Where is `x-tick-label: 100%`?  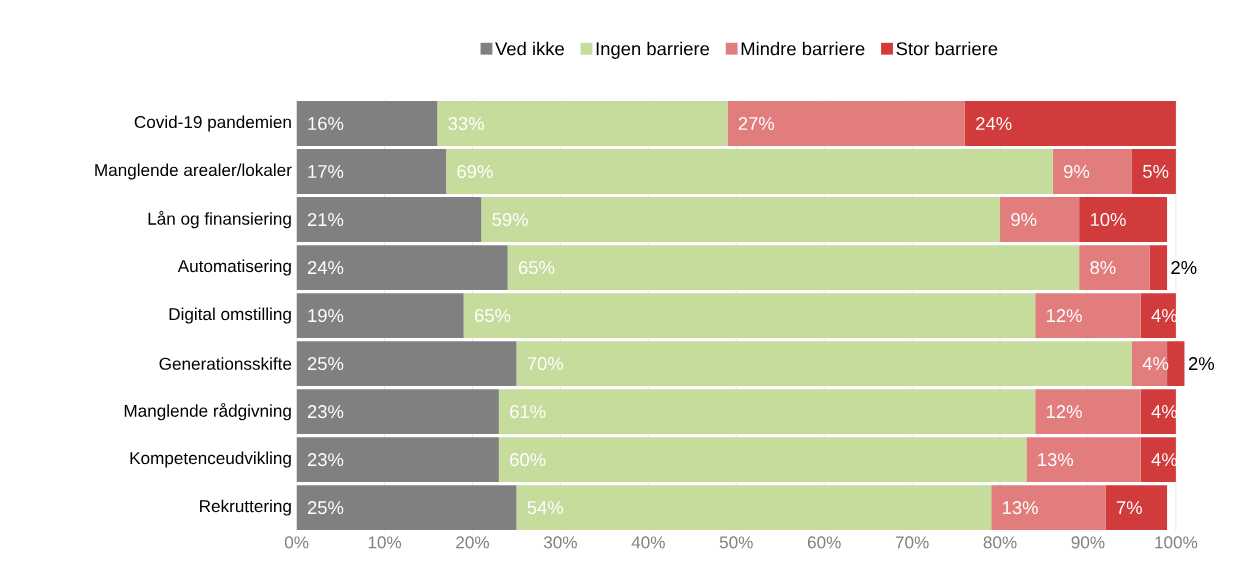 x-tick-label: 100% is located at coordinates (1176, 542).